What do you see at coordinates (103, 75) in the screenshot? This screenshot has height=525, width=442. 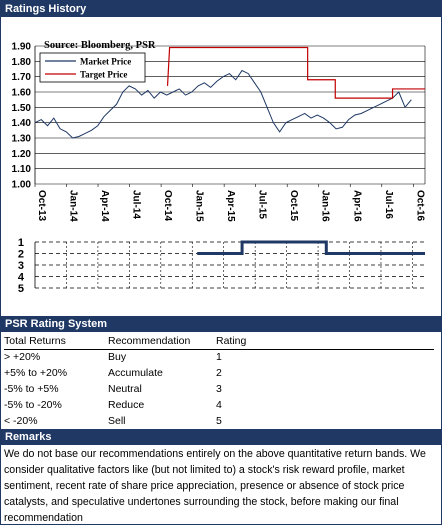 I see `legend-label: Target Price` at bounding box center [103, 75].